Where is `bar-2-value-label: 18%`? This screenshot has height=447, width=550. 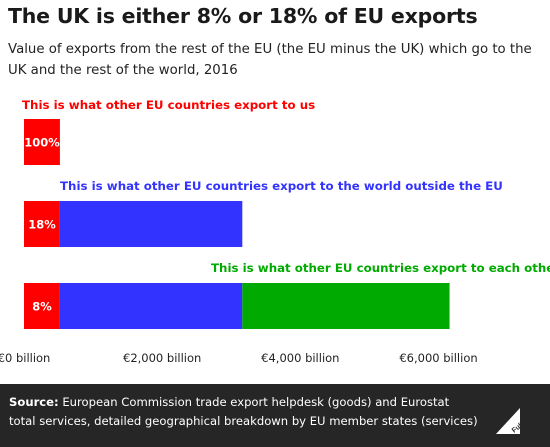 bar-2-value-label: 18% is located at coordinates (42, 225).